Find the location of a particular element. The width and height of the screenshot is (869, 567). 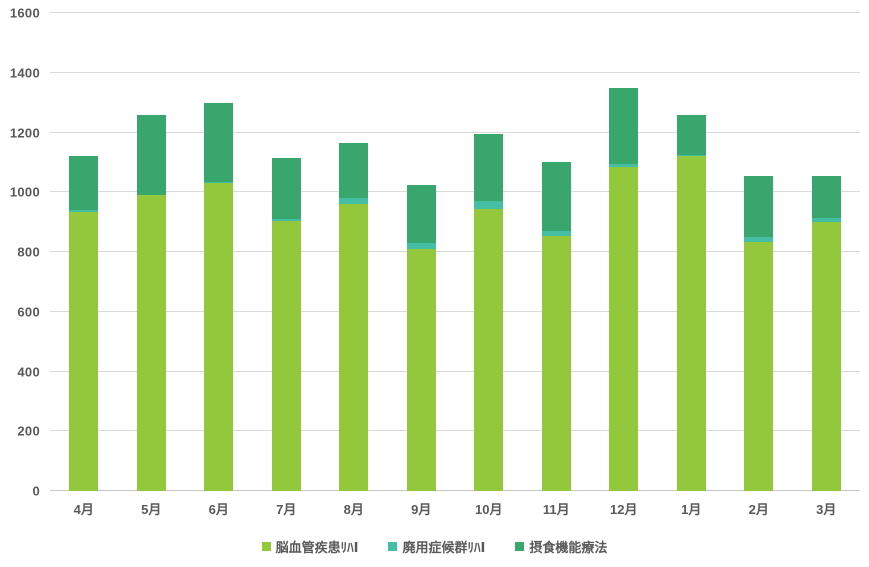

x-tick-label: 5月 is located at coordinates (151, 509).